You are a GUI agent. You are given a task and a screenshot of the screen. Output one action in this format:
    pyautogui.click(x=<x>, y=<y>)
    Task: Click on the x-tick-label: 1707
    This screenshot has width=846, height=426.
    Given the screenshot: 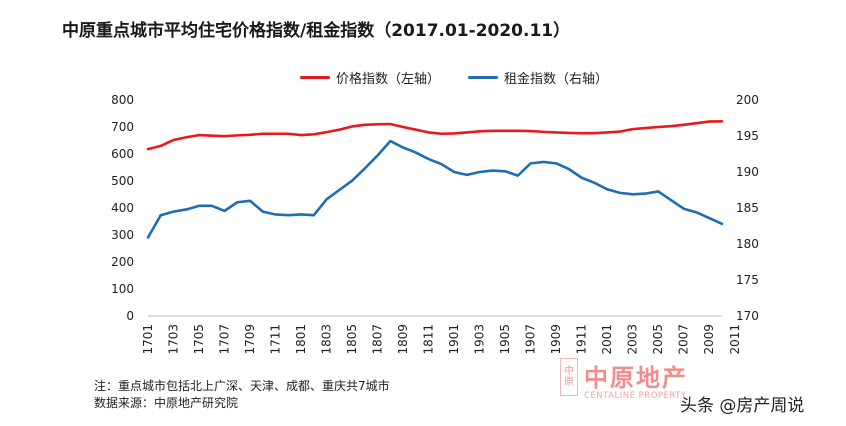 What is the action you would take?
    pyautogui.click(x=225, y=339)
    